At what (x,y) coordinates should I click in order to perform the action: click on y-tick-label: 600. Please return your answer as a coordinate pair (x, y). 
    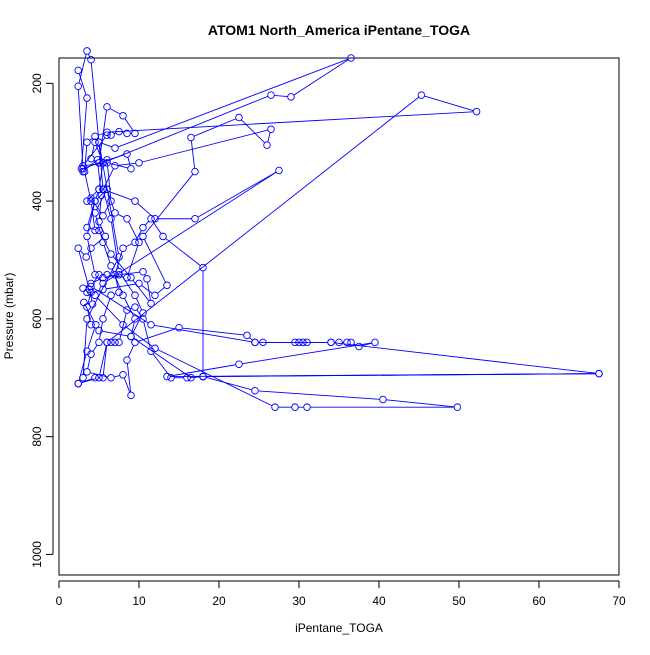
    Looking at the image, I should click on (37, 319).